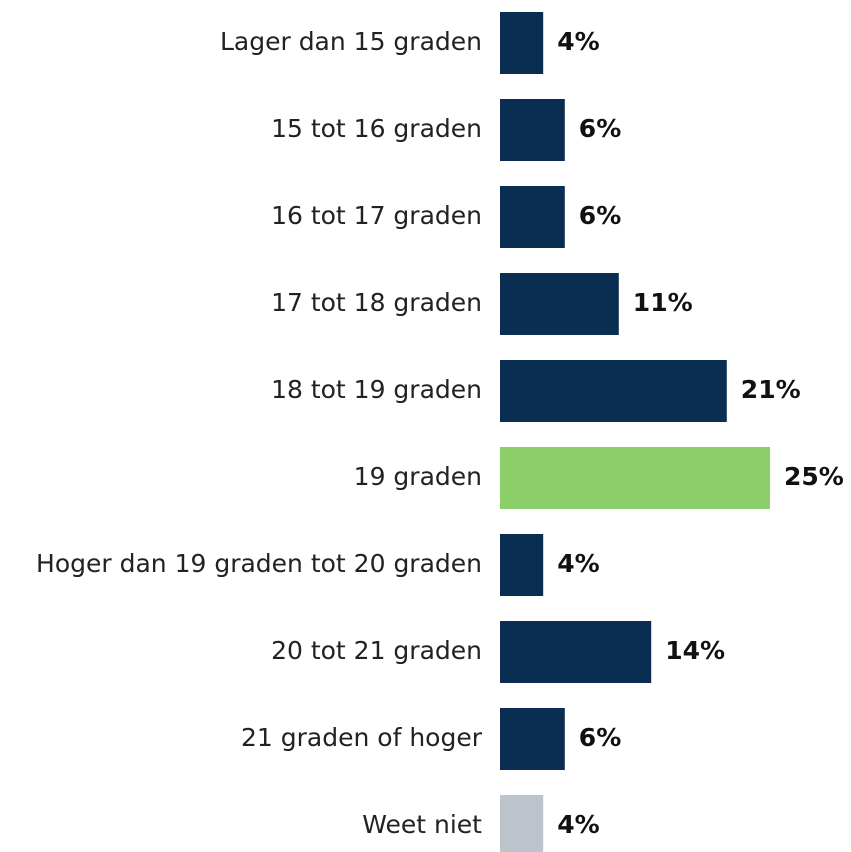 This screenshot has width=851, height=852. Describe the element at coordinates (376, 650) in the screenshot. I see `category-label: 20 tot 21 graden` at that location.